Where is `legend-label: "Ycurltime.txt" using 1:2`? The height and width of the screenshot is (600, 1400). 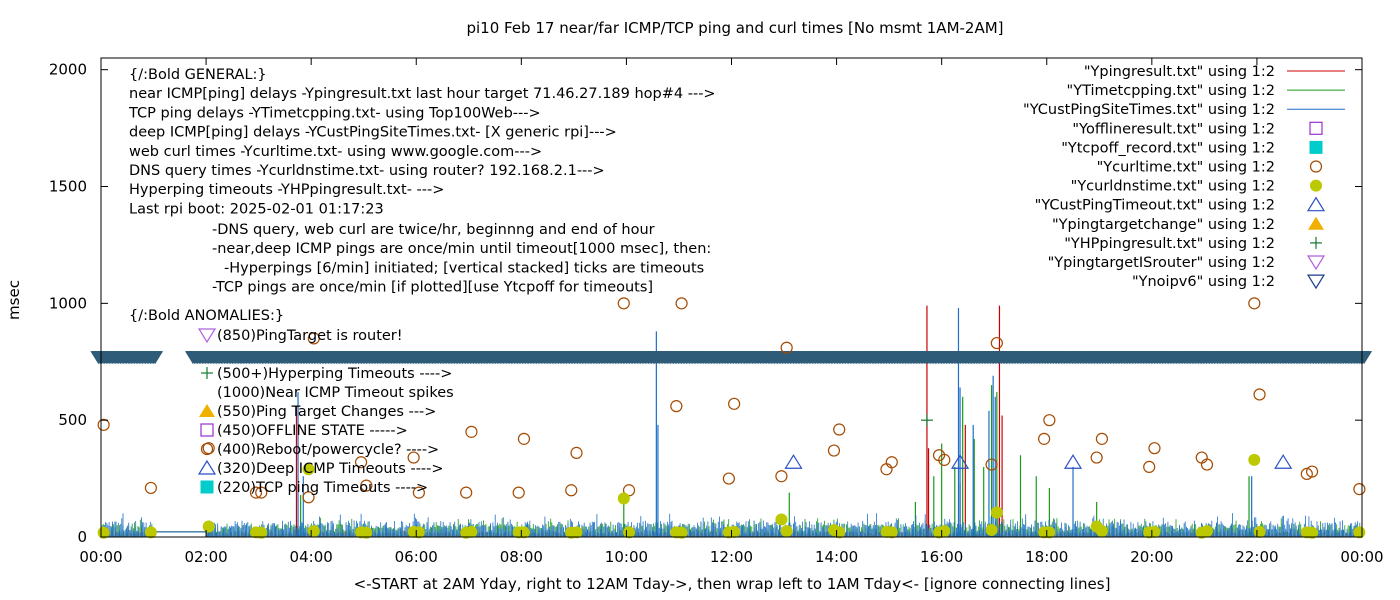
legend-label: "Ycurltime.txt" using 1:2 is located at coordinates (1186, 168).